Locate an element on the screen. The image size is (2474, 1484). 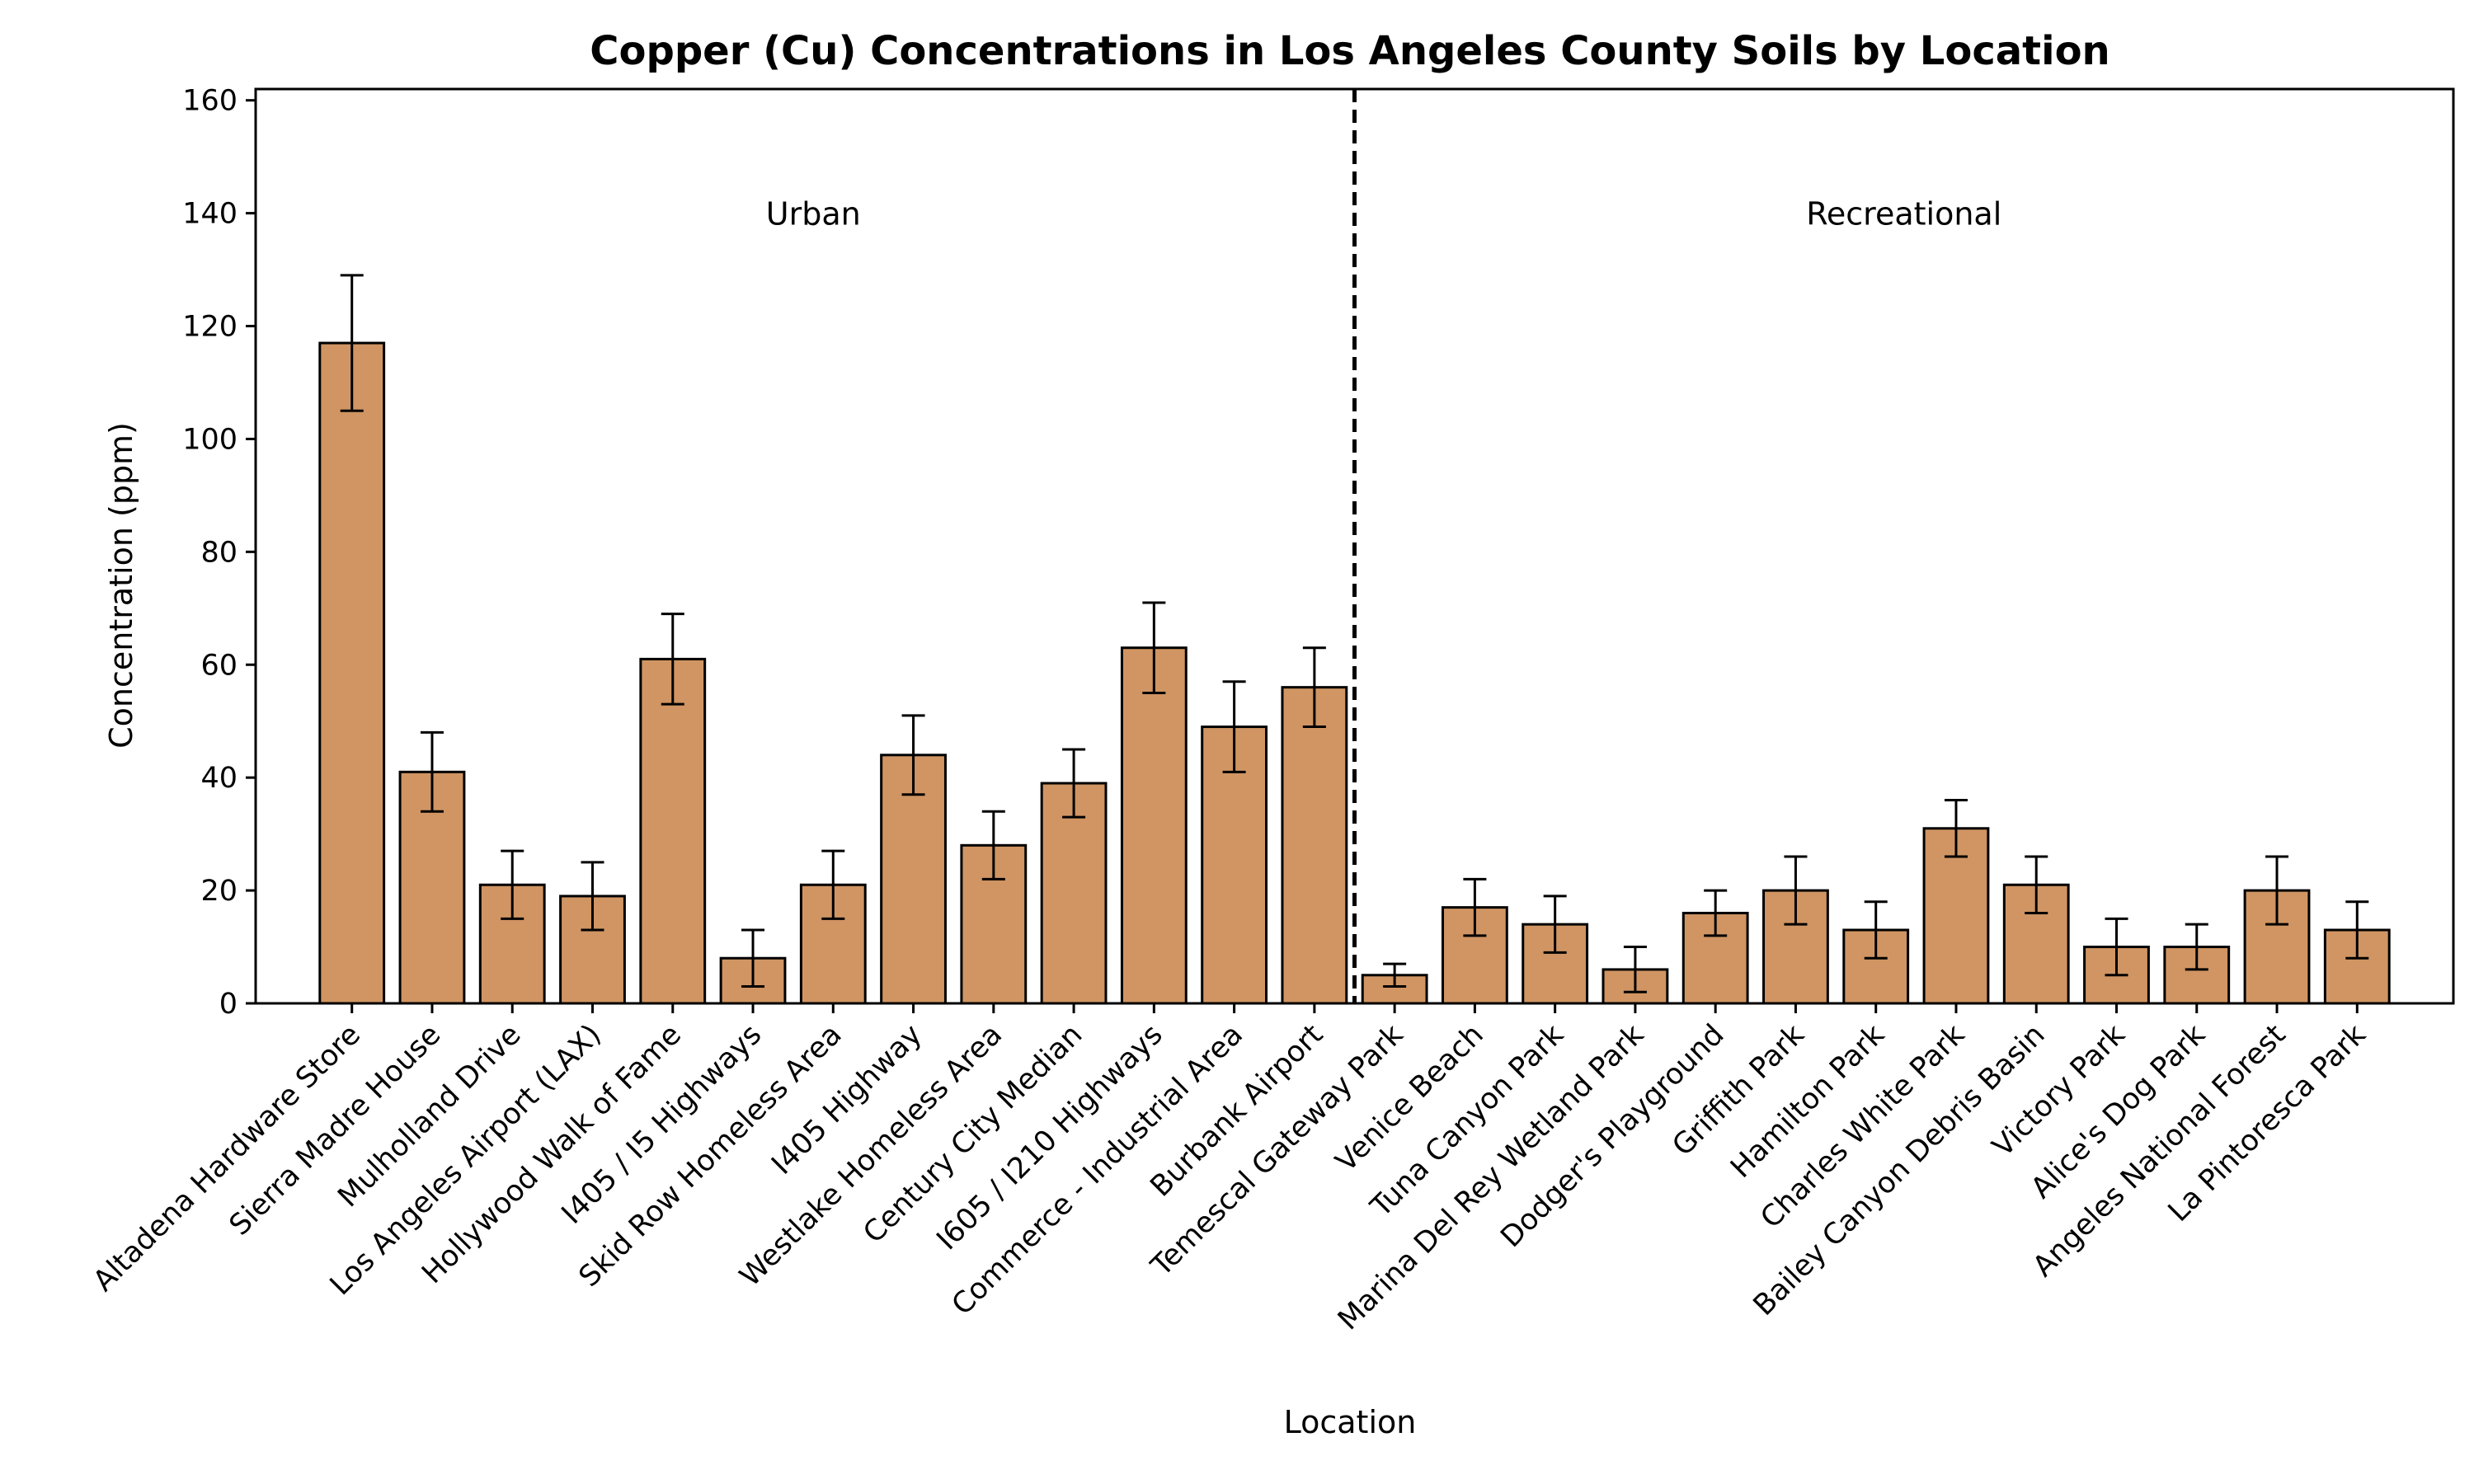
y-tick-label: 80 is located at coordinates (219, 552).